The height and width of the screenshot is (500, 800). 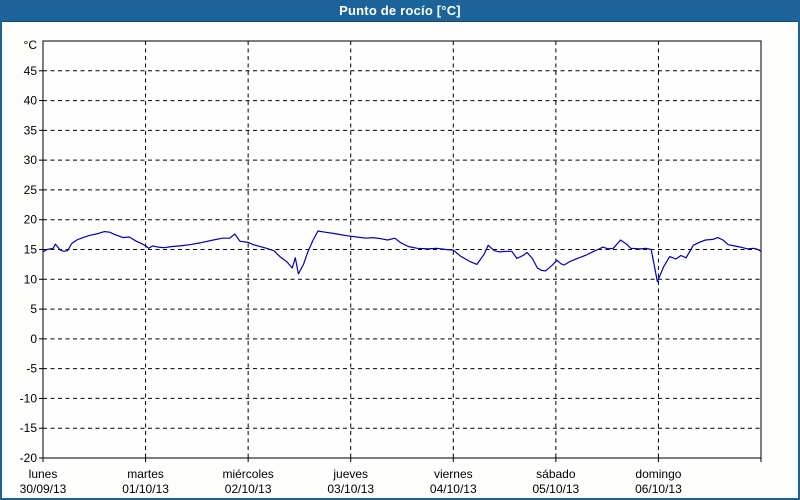 I want to click on x-date-label: 05/10/13, so click(x=555, y=489).